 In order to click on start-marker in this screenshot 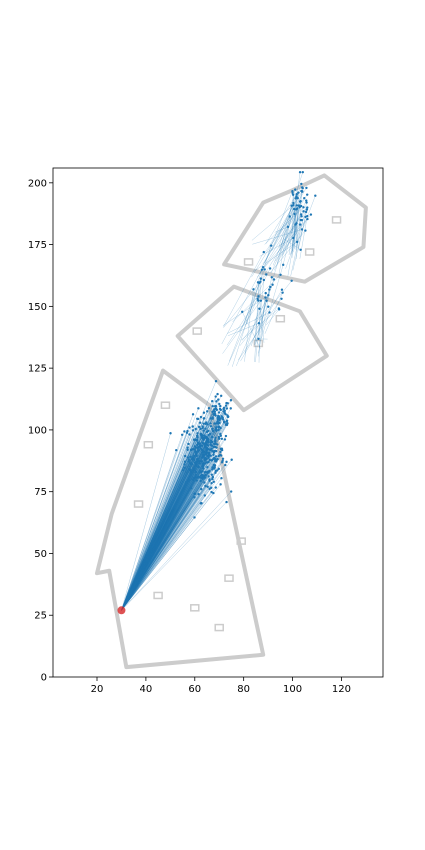, I will do `click(121, 610)`.